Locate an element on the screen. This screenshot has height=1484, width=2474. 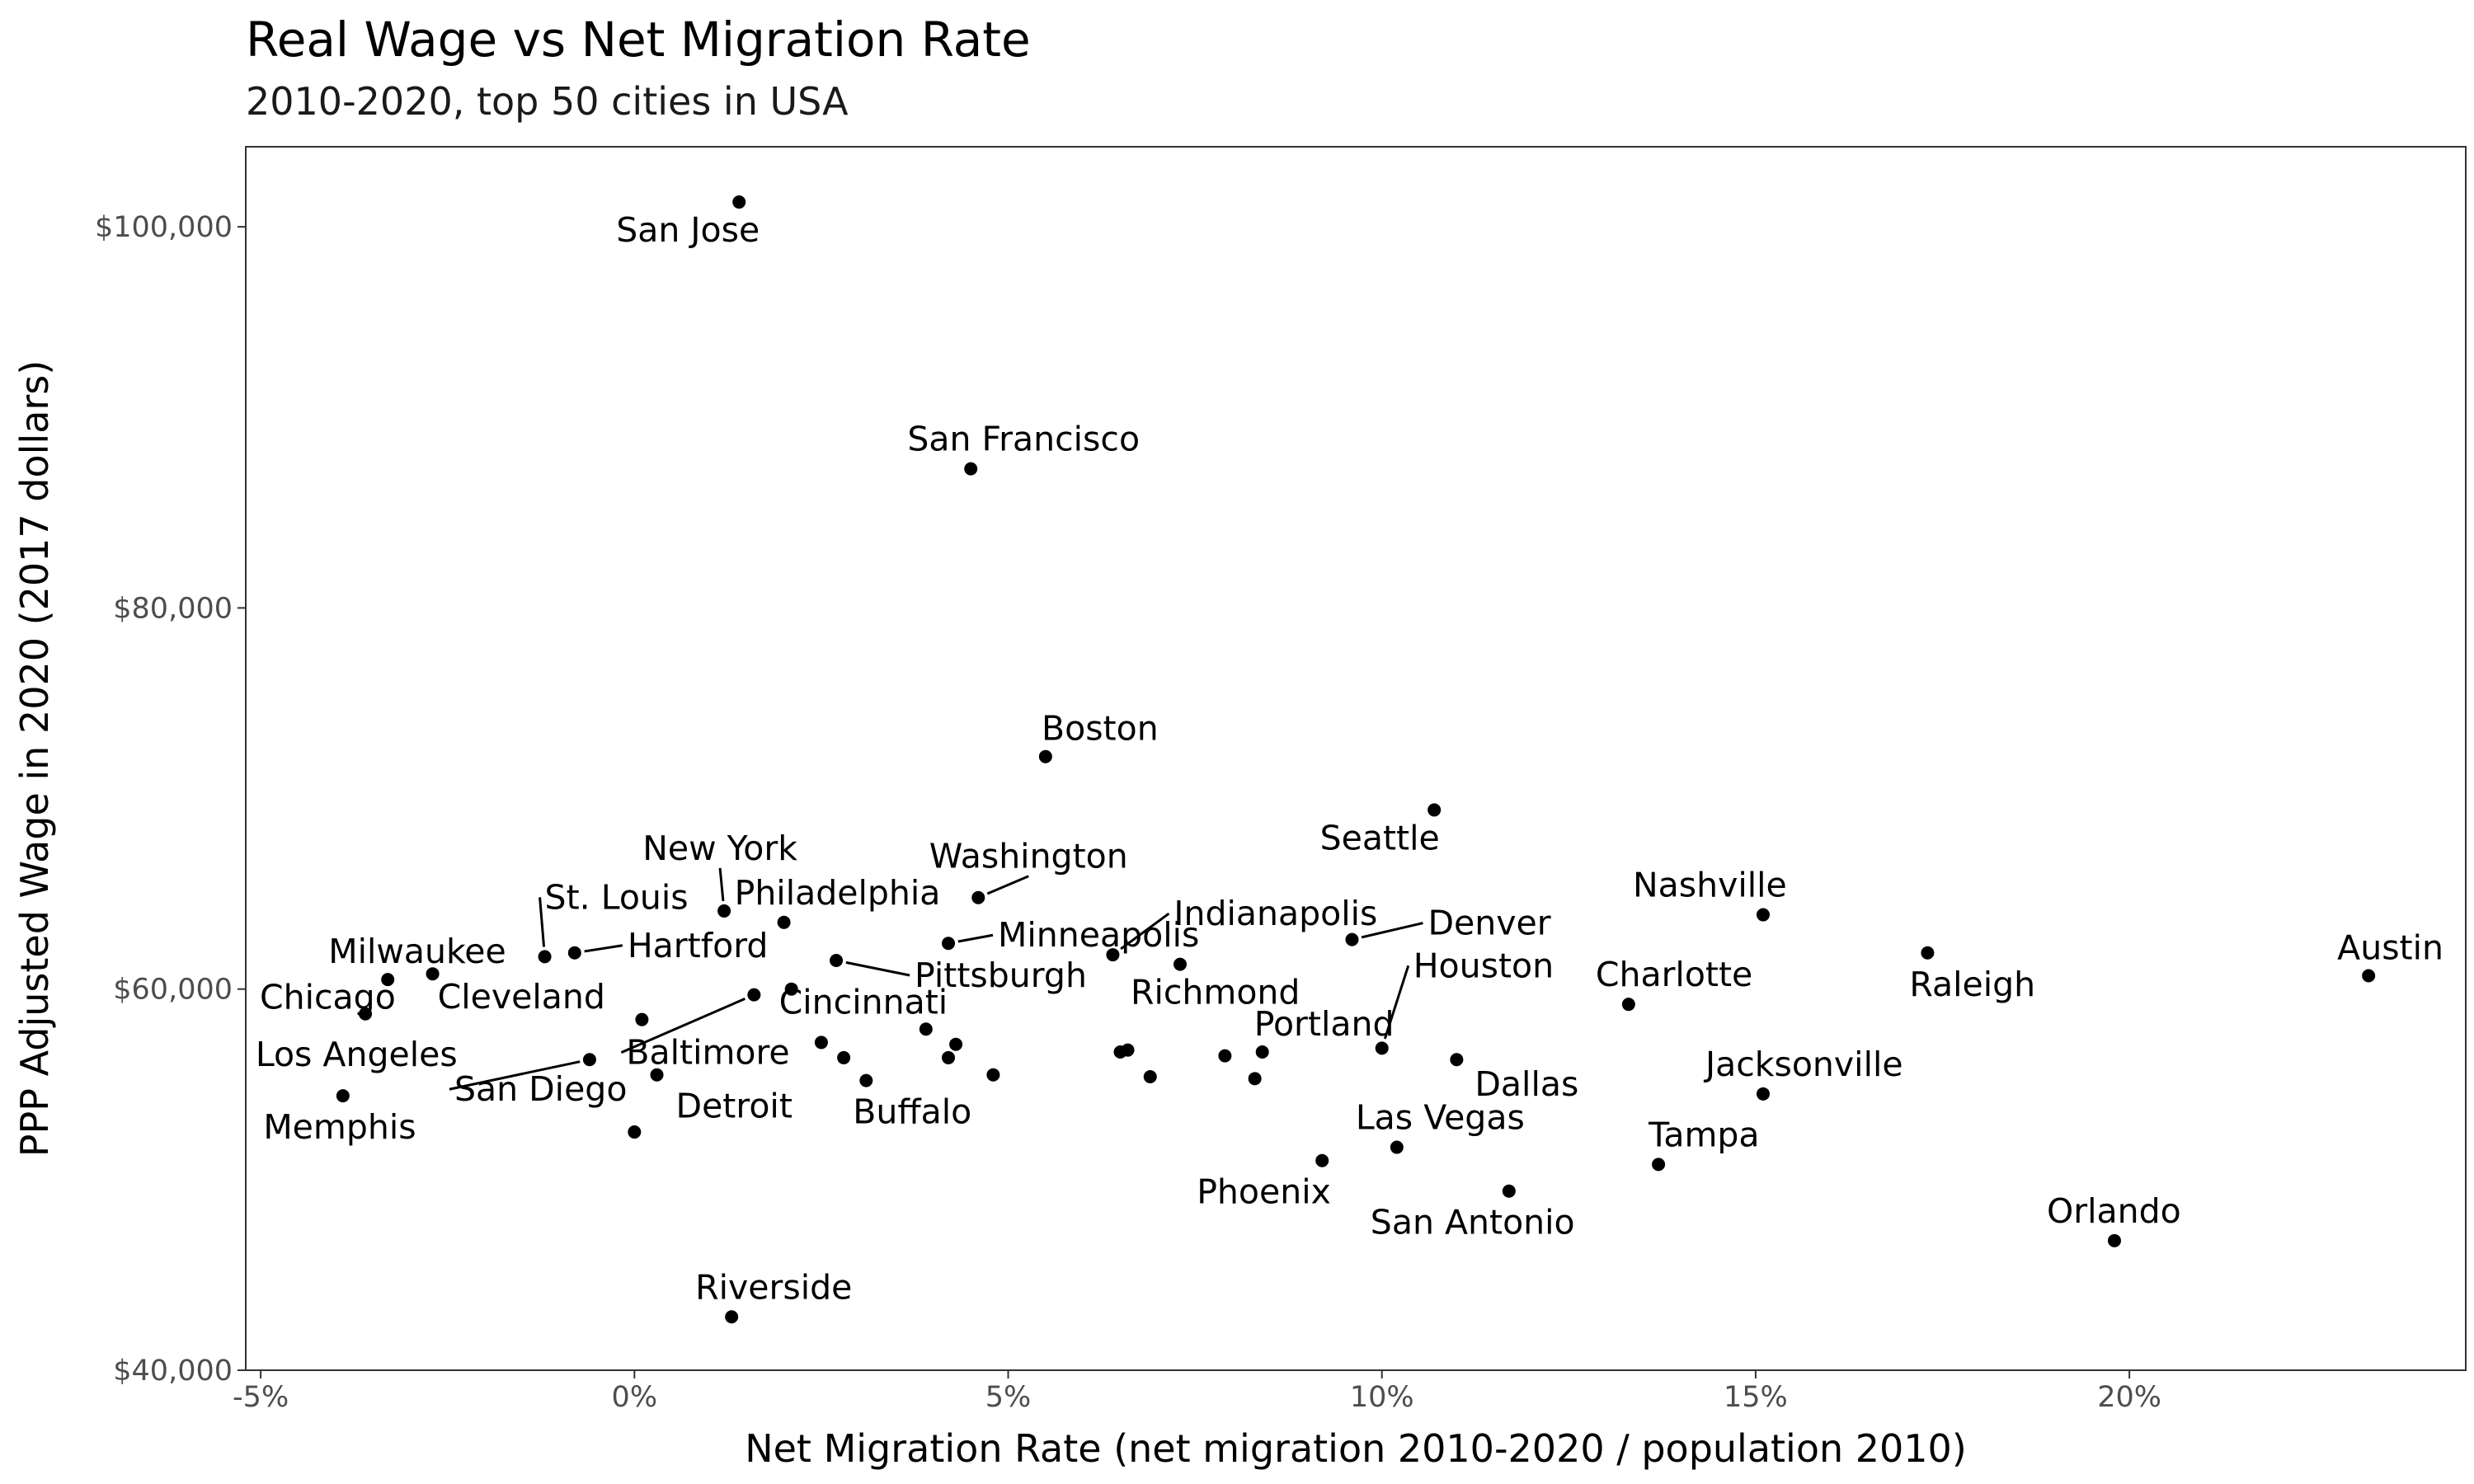
label-hartford: Hartford is located at coordinates (698, 945).